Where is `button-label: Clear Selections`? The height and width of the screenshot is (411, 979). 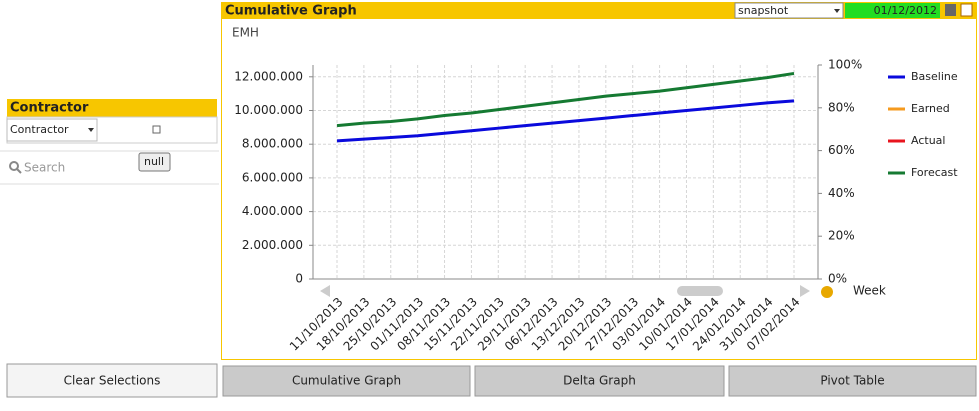
button-label: Clear Selections is located at coordinates (112, 381).